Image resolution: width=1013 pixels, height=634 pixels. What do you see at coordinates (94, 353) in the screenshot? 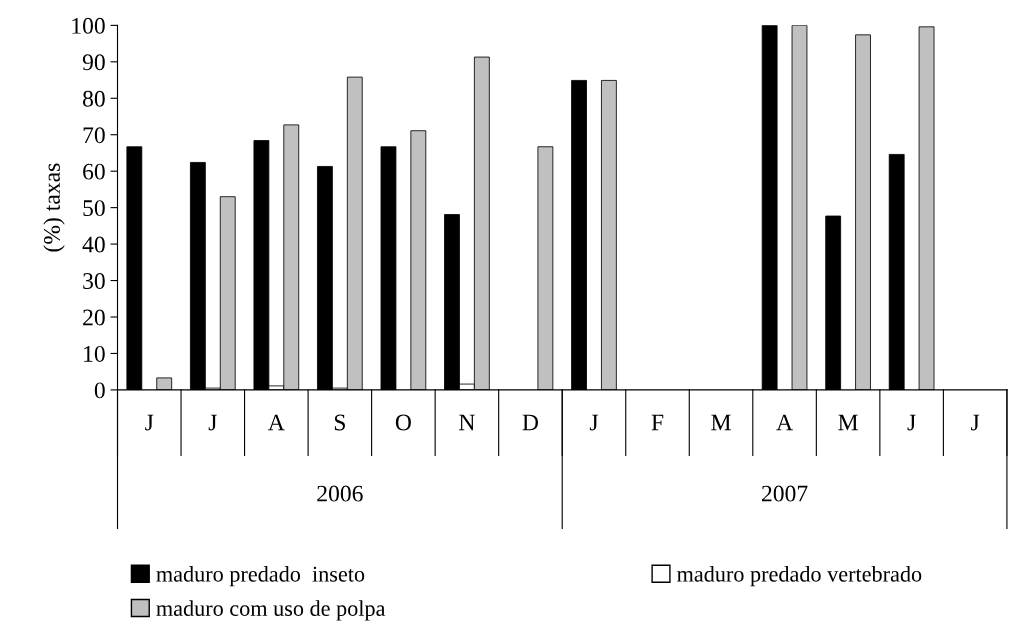
I see `y-tick-label: 10` at bounding box center [94, 353].